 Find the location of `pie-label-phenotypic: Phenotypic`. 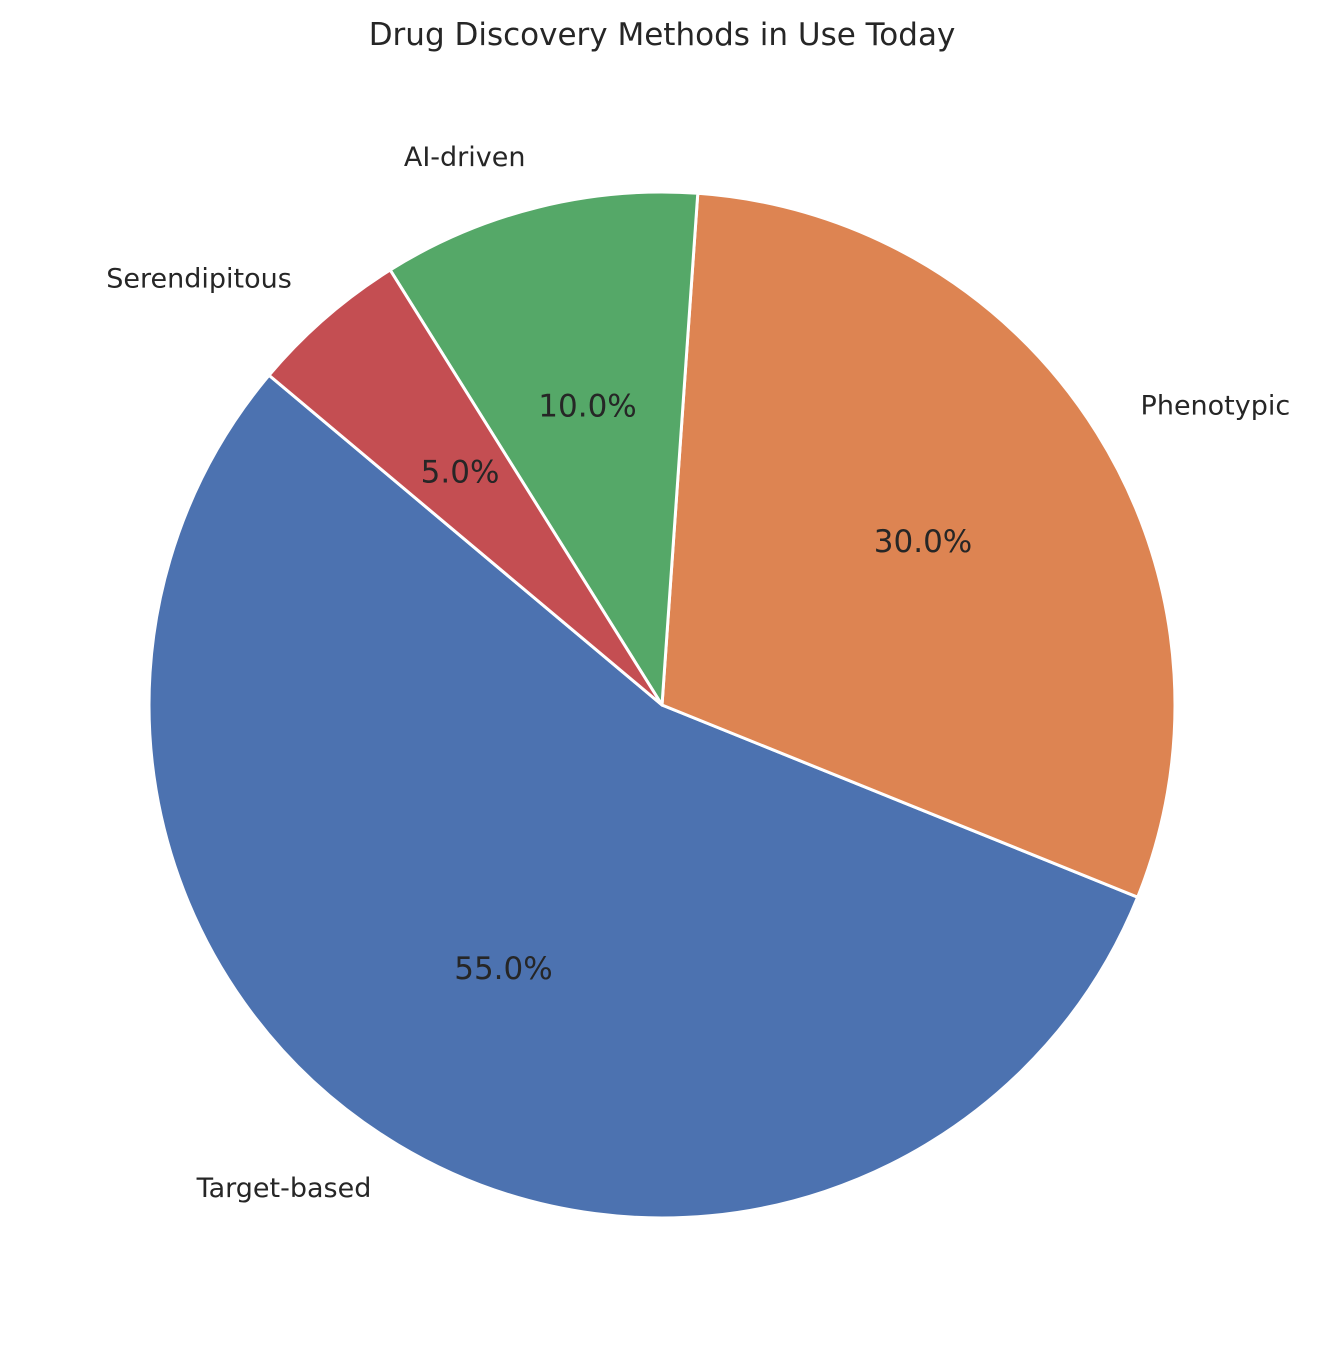

pie-label-phenotypic: Phenotypic is located at coordinates (1216, 405).